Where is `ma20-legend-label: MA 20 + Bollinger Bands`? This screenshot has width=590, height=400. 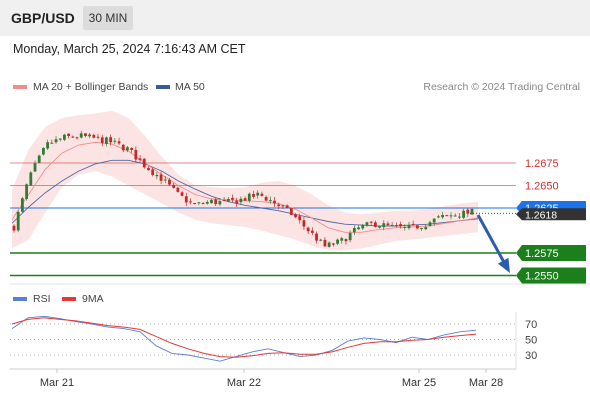 ma20-legend-label: MA 20 + Bollinger Bands is located at coordinates (90, 87).